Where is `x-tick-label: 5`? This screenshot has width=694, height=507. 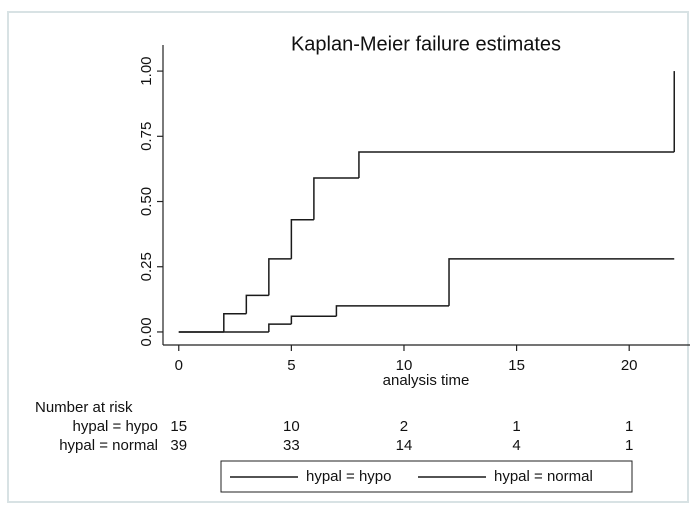 x-tick-label: 5 is located at coordinates (291, 365).